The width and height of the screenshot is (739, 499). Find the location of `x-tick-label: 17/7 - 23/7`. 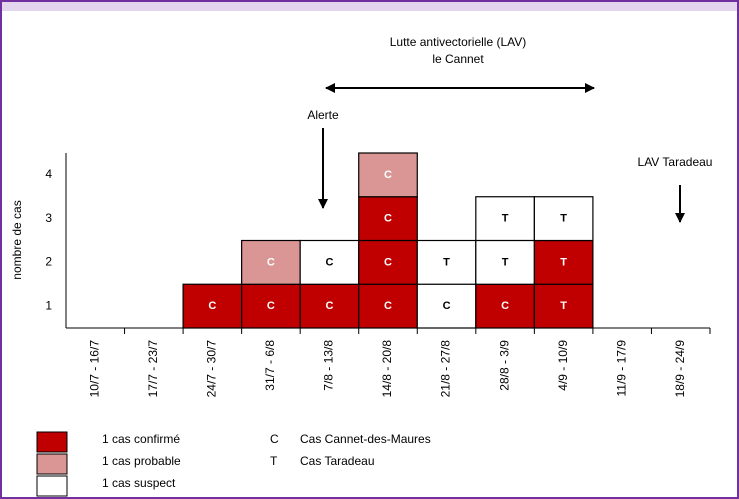

x-tick-label: 17/7 - 23/7 is located at coordinates (153, 369).